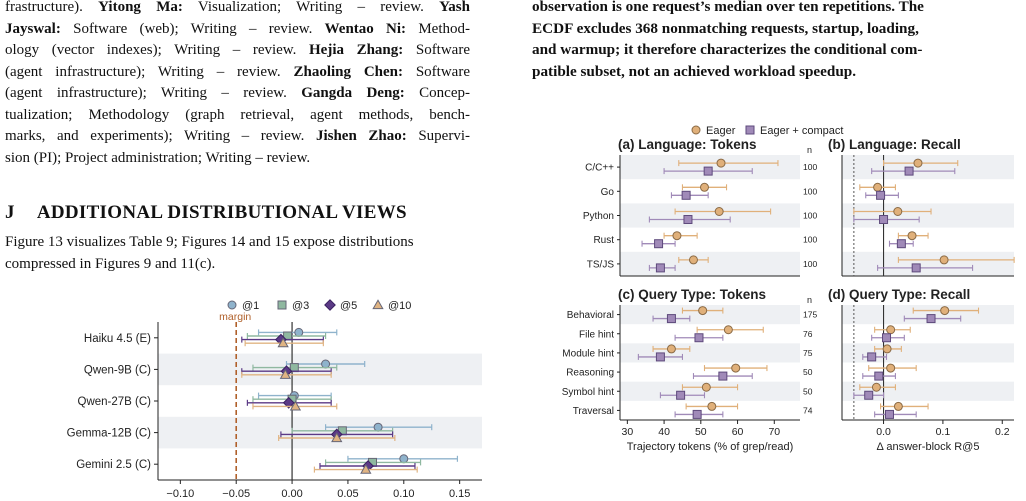 The height and width of the screenshot is (501, 1026). I want to click on legend-label: @5, so click(348, 306).